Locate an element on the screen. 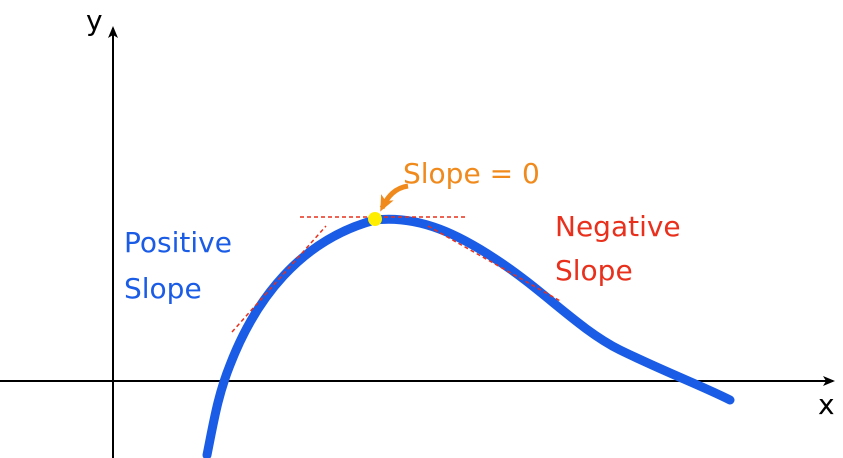  y-axis-label: y is located at coordinates (94, 20).